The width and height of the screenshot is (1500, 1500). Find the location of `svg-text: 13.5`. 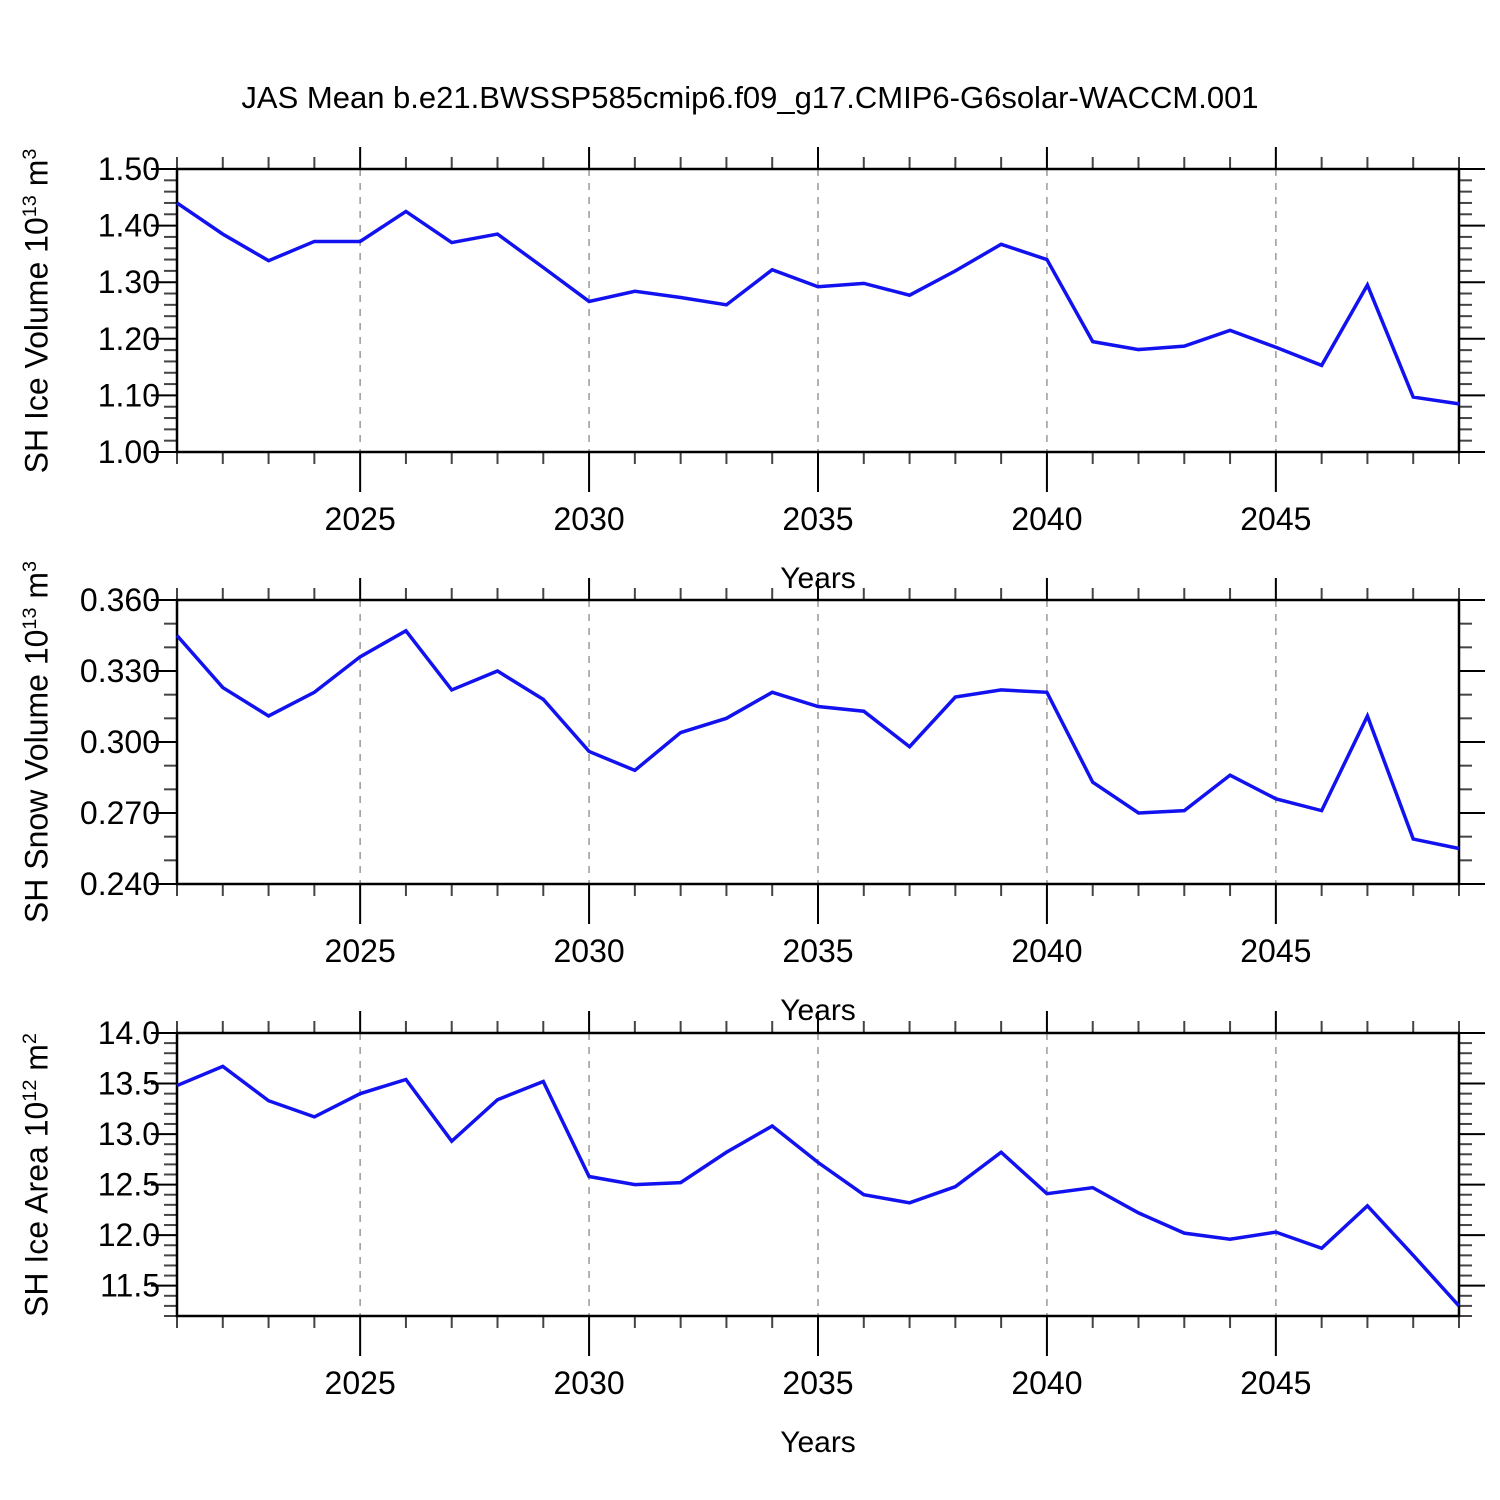

svg-text: 13.5 is located at coordinates (129, 1084).